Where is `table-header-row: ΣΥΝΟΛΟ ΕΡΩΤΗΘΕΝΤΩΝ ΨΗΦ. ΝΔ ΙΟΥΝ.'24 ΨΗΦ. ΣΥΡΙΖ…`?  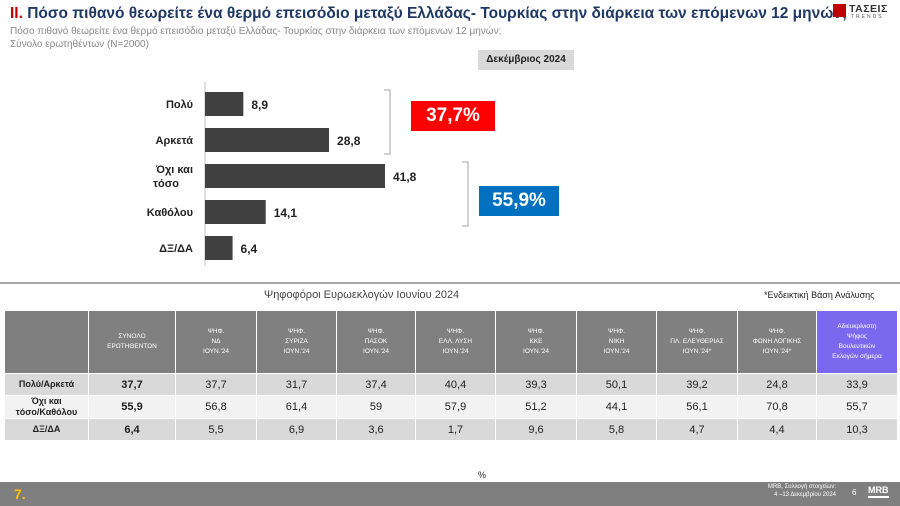 table-header-row: ΣΥΝΟΛΟ ΕΡΩΤΗΘΕΝΤΩΝ ΨΗΦ. ΝΔ ΙΟΥΝ.'24 ΨΗΦ. ΣΥΡΙΖ… is located at coordinates (451, 342).